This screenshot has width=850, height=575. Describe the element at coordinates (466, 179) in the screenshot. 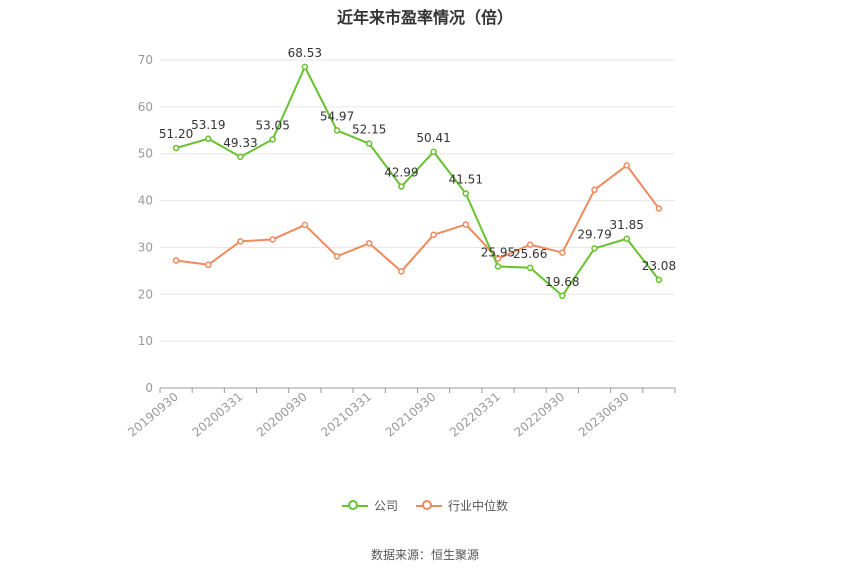

I see `data-label-company: 41.51` at that location.